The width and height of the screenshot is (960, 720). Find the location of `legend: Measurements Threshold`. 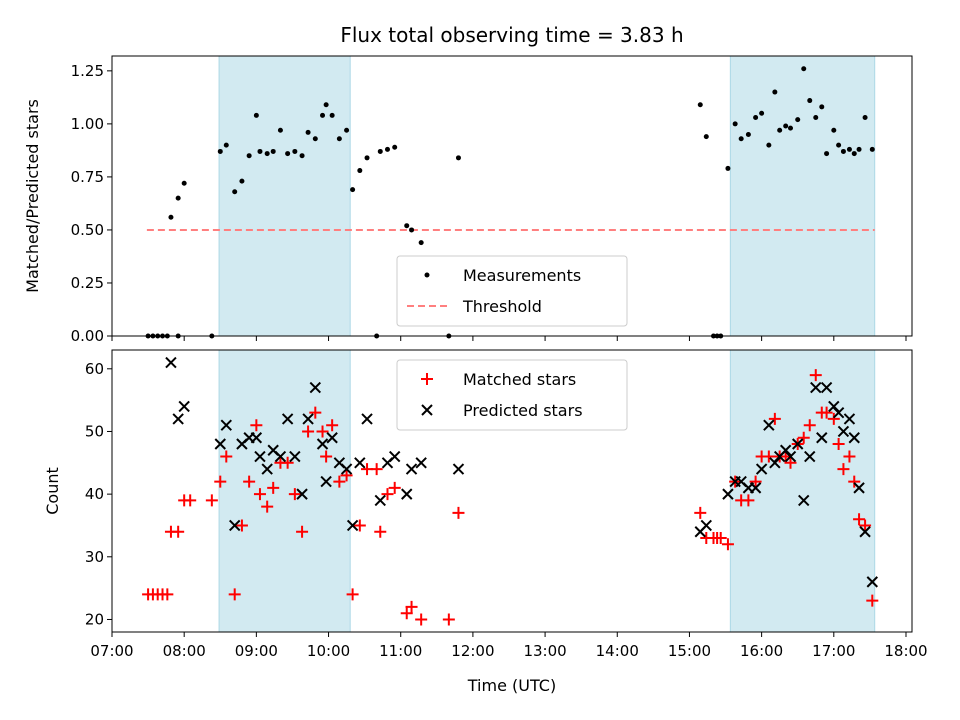

legend: Measurements Threshold is located at coordinates (512, 291).